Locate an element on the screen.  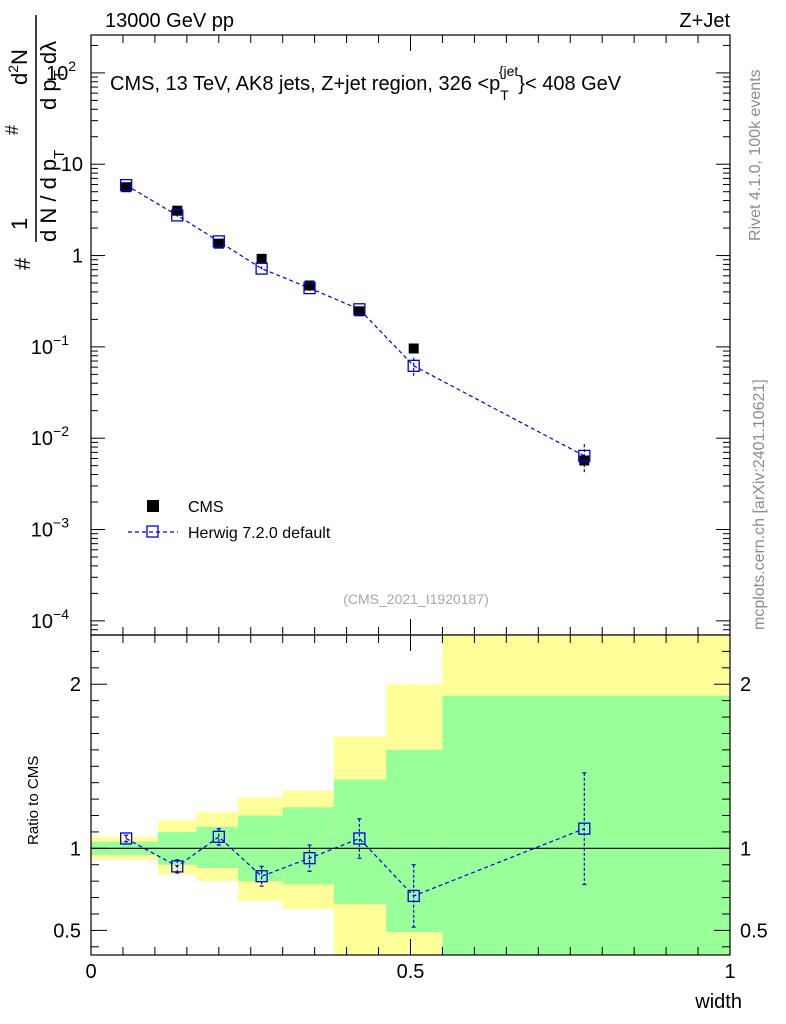
y-tick-label-ratio-right: 0.5 is located at coordinates (754, 931).